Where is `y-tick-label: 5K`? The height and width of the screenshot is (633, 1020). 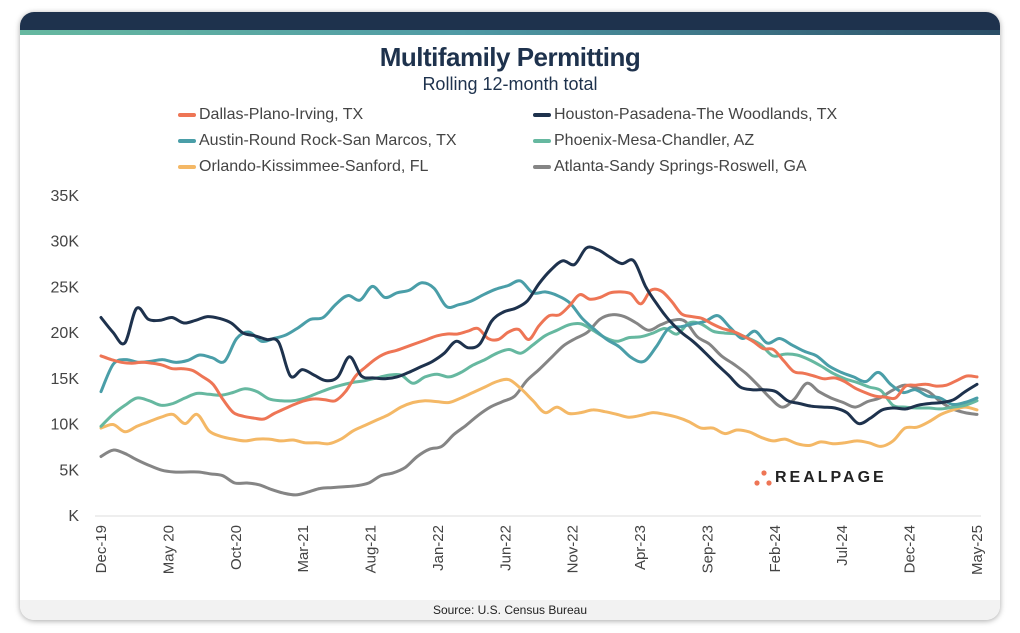 y-tick-label: 5K is located at coordinates (69, 470).